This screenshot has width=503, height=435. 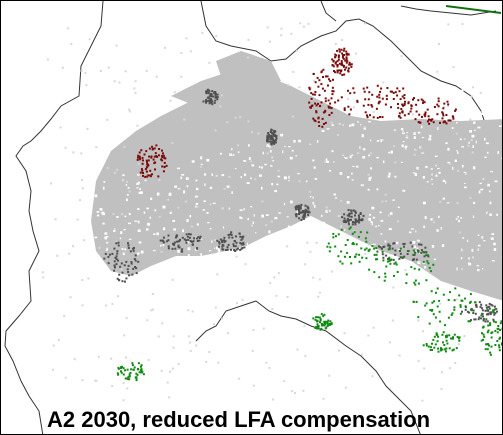 I want to click on border-line-east-top, so click(x=448, y=10).